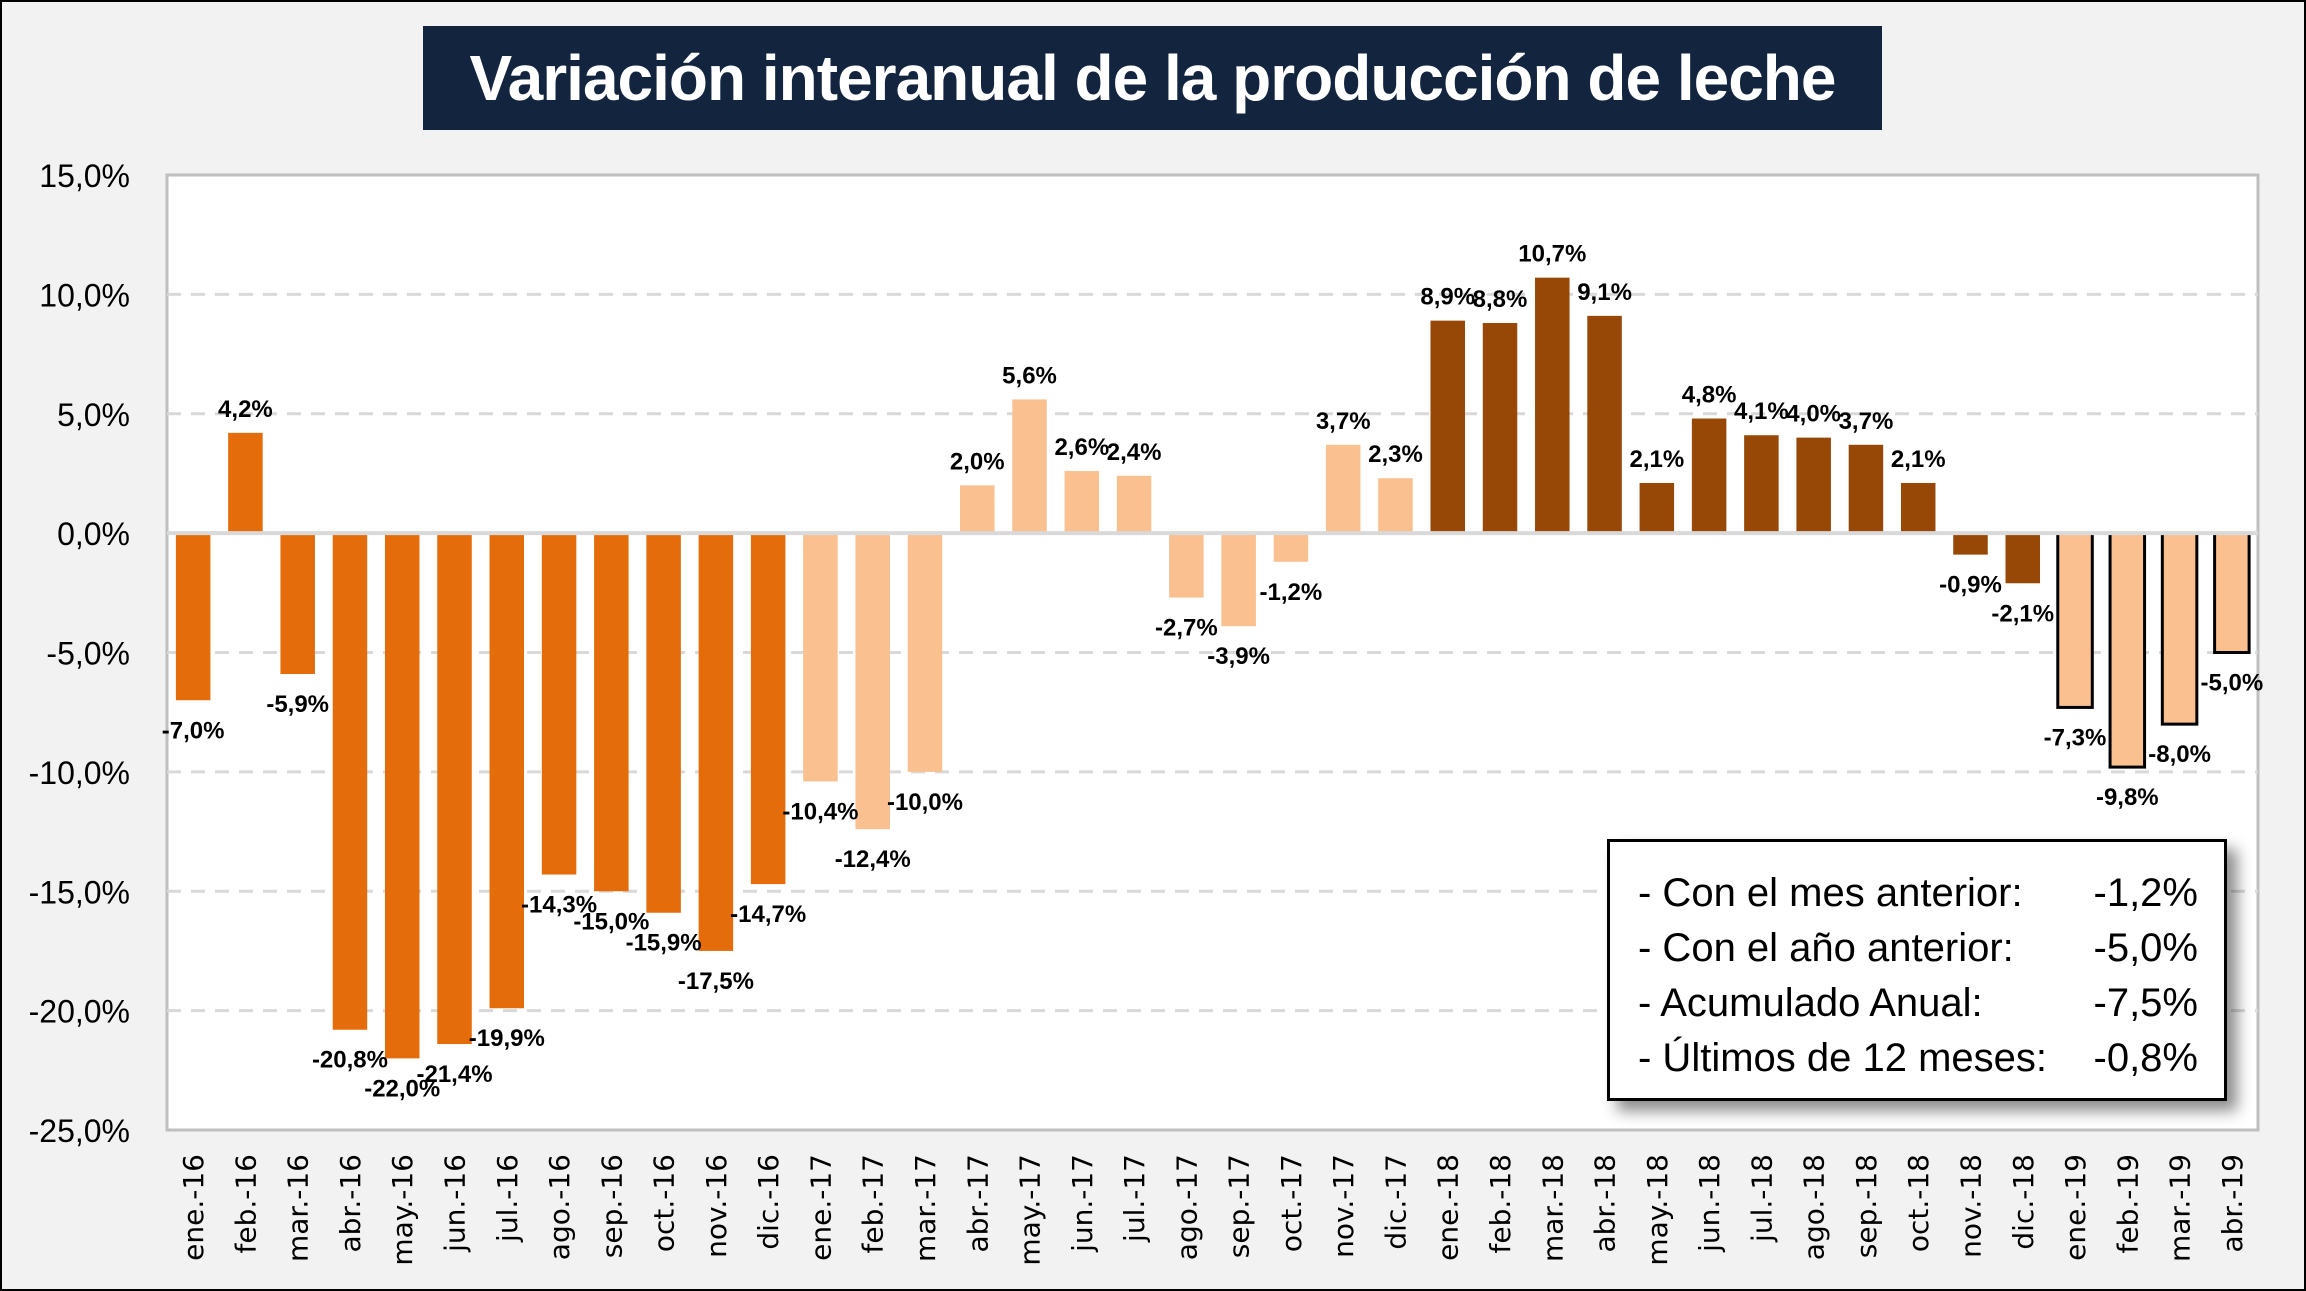 The image size is (2306, 1291). Describe the element at coordinates (873, 1204) in the screenshot. I see `x-tick-label: feb.-17` at that location.